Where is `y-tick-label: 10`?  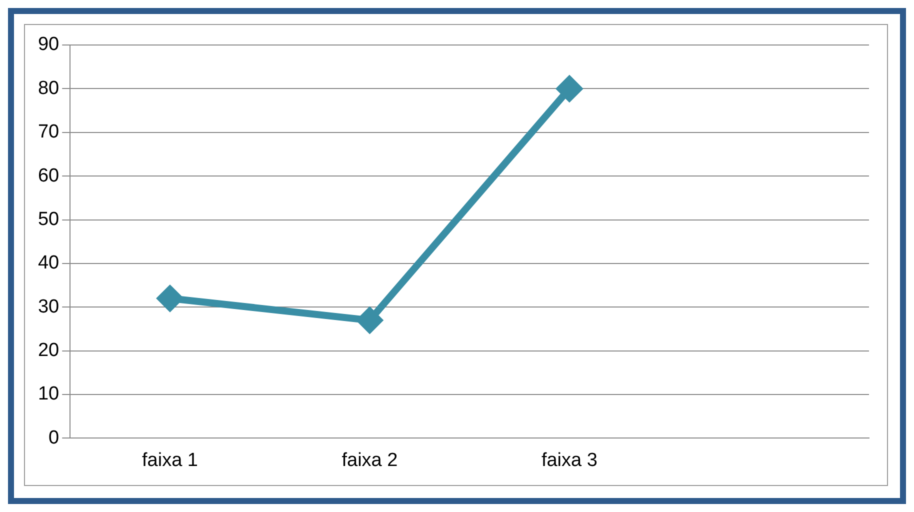
y-tick-label: 10 is located at coordinates (49, 394).